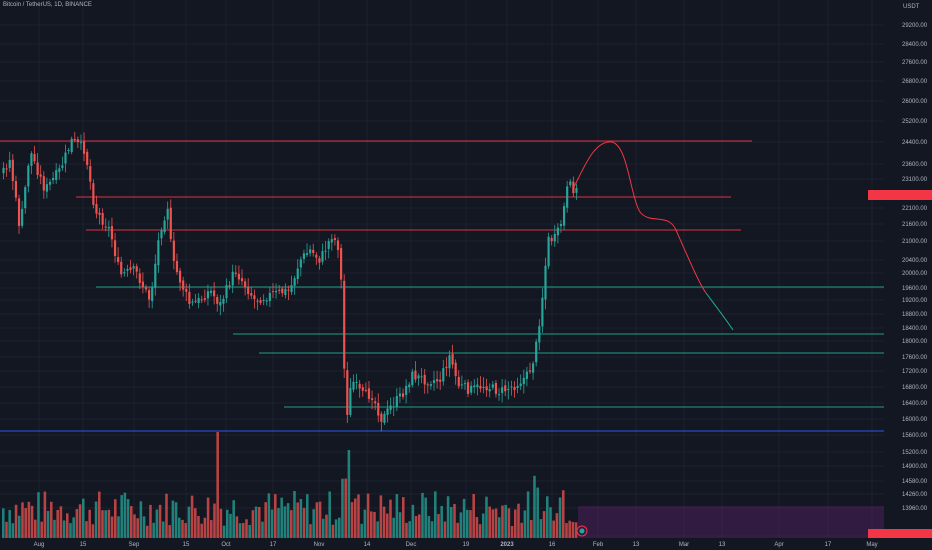 This screenshot has height=550, width=932. Describe the element at coordinates (915, 467) in the screenshot. I see `price-axis-label: 14900.00` at that location.